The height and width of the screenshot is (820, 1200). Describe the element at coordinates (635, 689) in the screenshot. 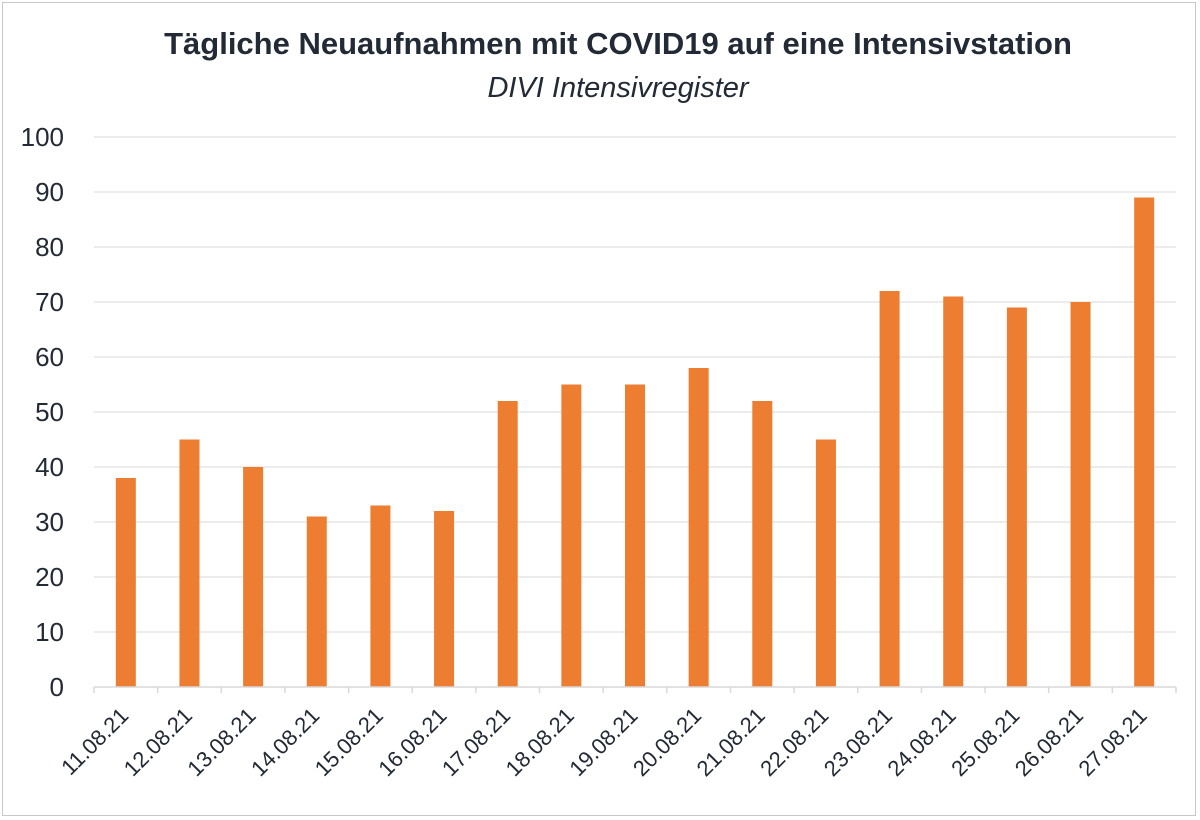

I see `x-axis` at that location.